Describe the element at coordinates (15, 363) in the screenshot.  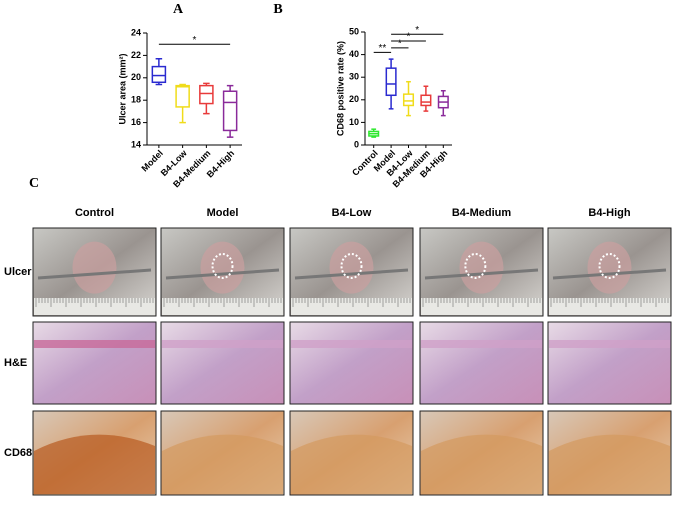
I see `row-label: H&E` at that location.